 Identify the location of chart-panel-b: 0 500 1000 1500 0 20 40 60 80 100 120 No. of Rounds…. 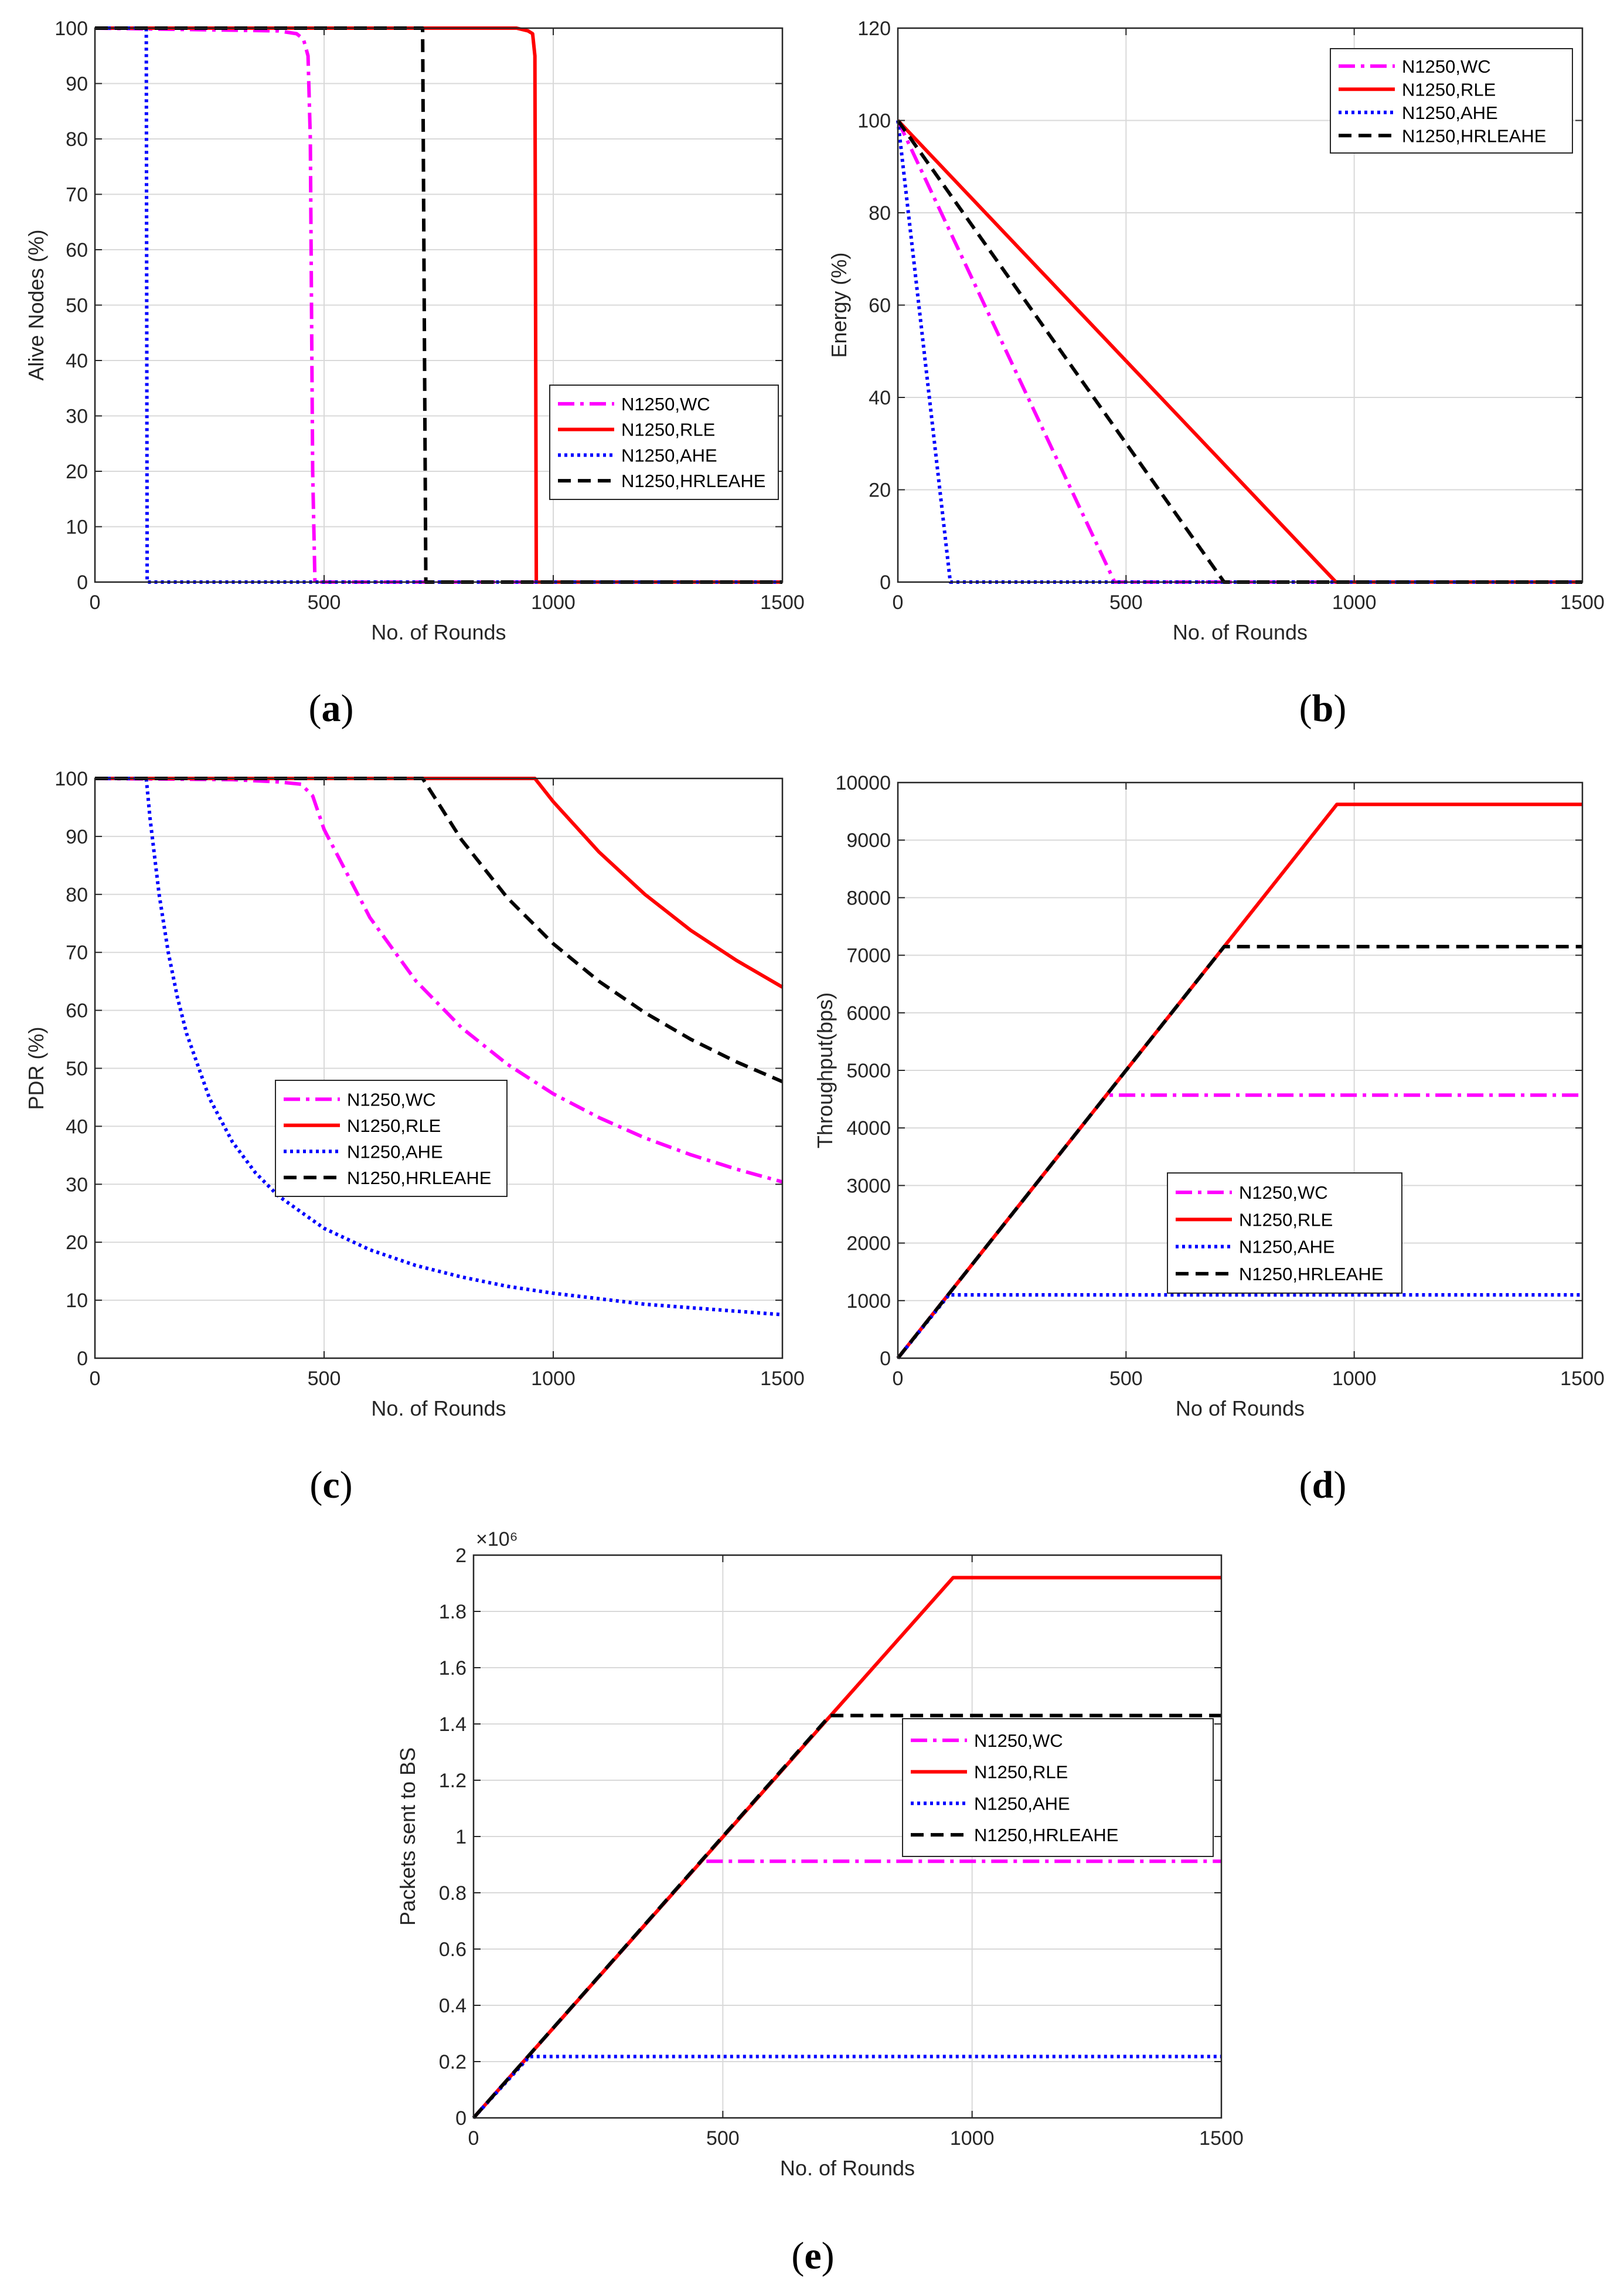
(1216, 374).